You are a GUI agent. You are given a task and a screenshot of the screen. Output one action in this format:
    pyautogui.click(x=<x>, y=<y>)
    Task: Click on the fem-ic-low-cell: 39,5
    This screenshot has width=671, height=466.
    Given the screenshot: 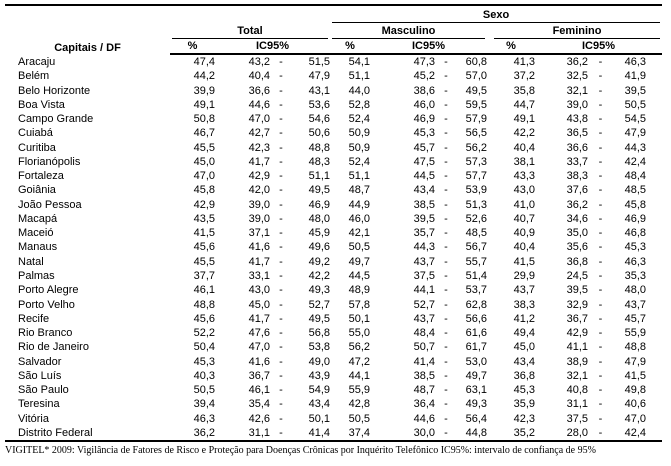 What is the action you would take?
    pyautogui.click(x=577, y=290)
    